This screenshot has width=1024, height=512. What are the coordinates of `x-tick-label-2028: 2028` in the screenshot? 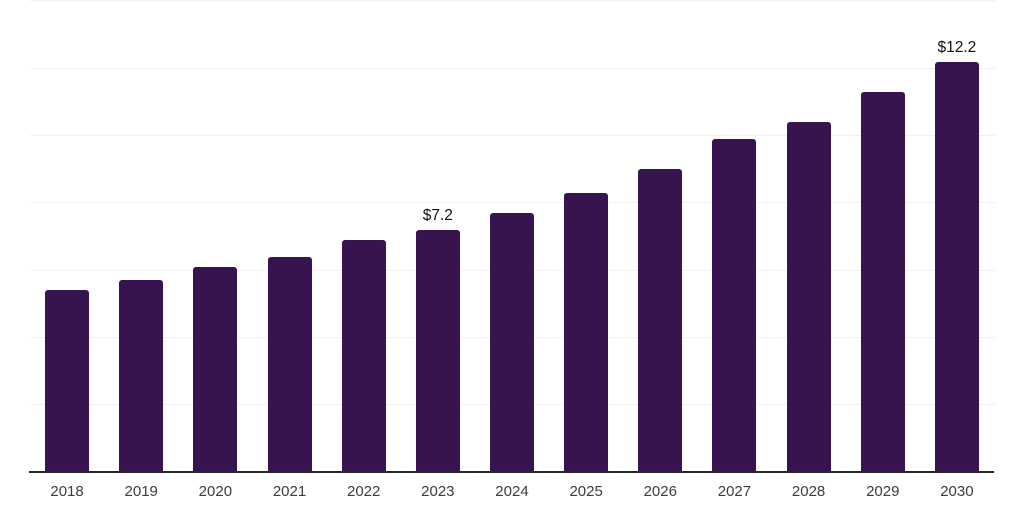 It's located at (808, 491).